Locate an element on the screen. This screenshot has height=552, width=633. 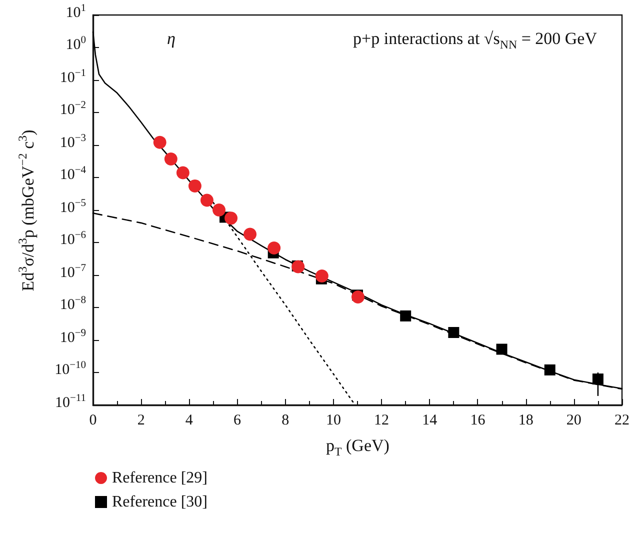
x-tick-label: 12 is located at coordinates (382, 420).